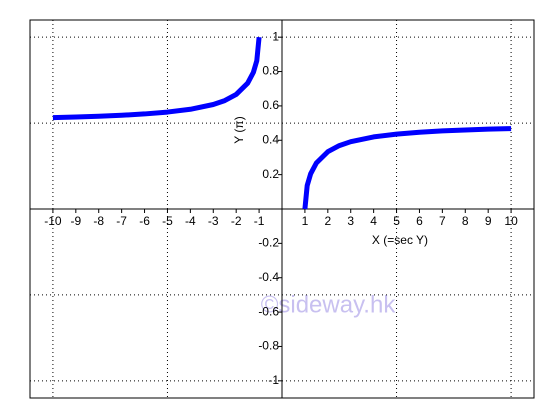 The height and width of the screenshot is (420, 560). I want to click on x-tick-label: 3, so click(350, 221).